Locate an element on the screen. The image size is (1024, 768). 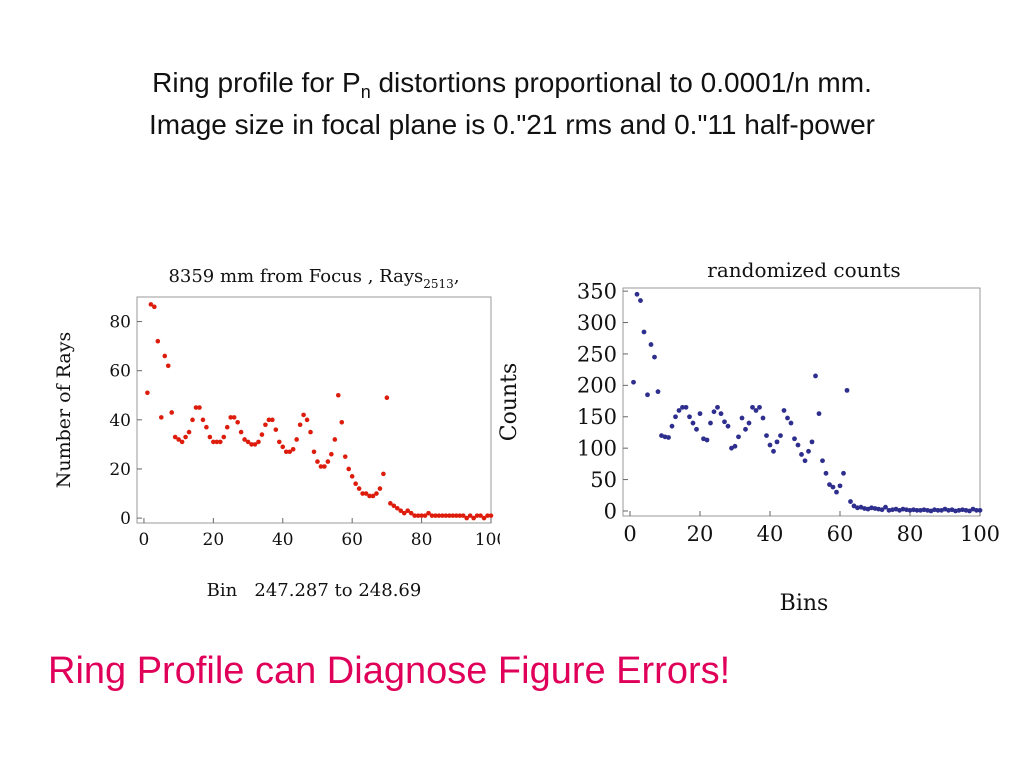
y-axis-label: Number of Rays is located at coordinates (64, 410).